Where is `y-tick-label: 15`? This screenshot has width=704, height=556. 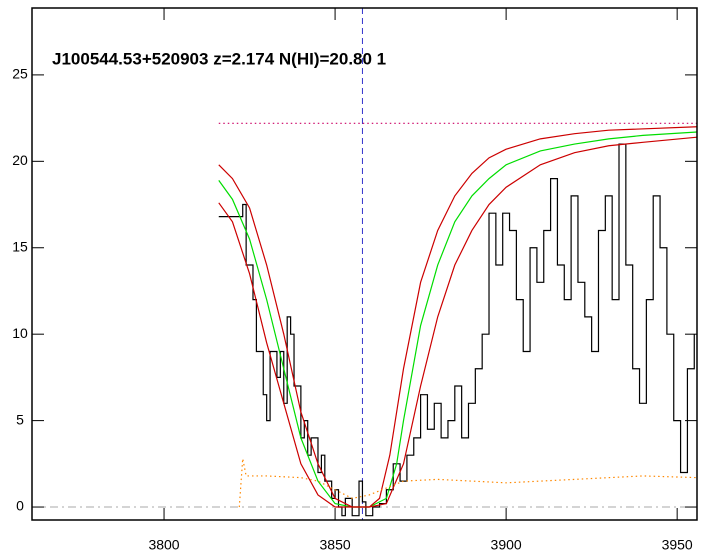 y-tick-label: 15 is located at coordinates (20, 246).